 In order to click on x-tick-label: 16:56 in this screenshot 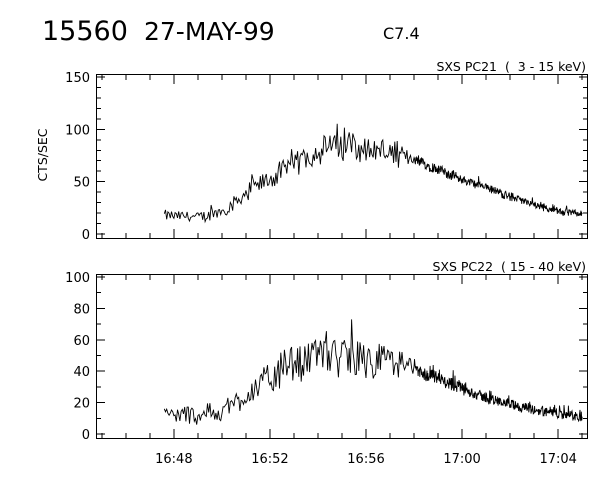, I will do `click(365, 459)`.